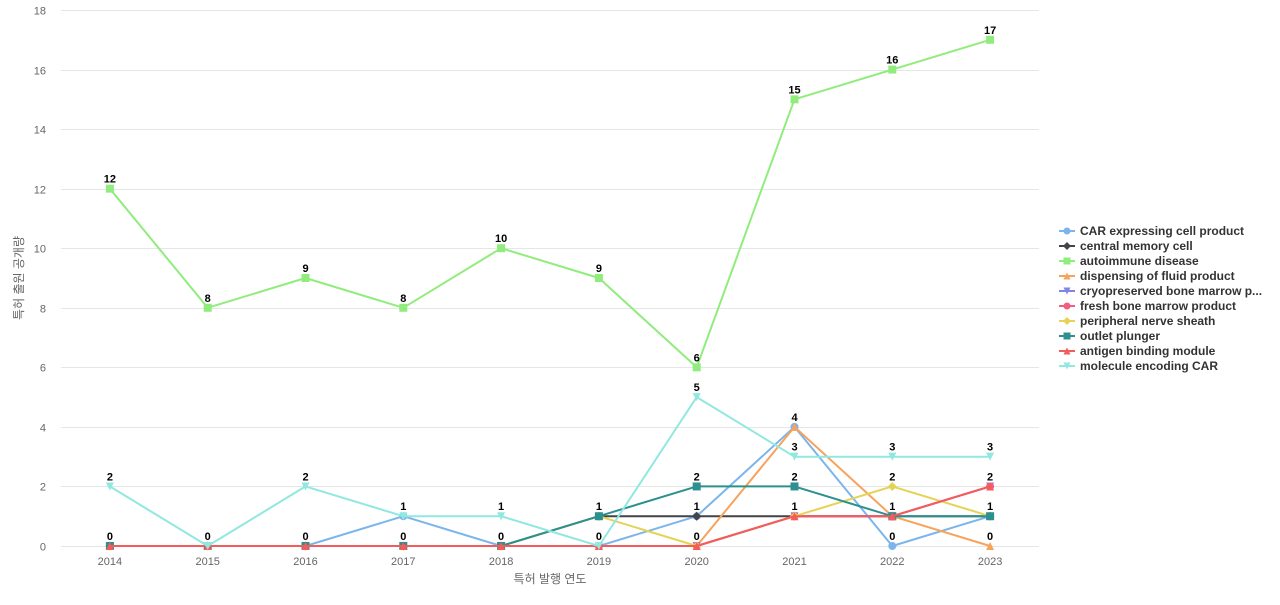  What do you see at coordinates (990, 562) in the screenshot?
I see `x-tick-label: 2023` at bounding box center [990, 562].